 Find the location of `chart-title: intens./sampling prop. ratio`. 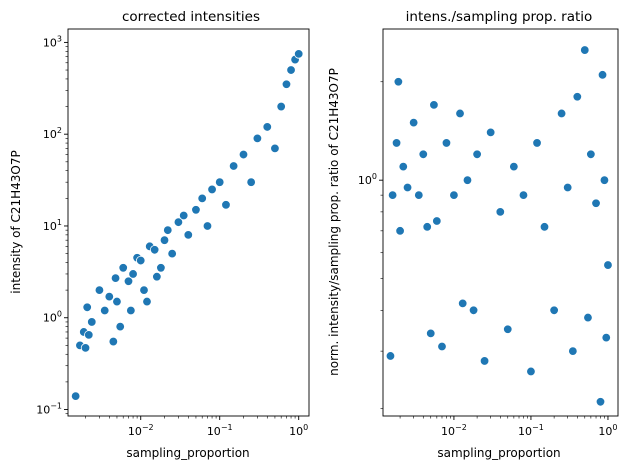

chart-title: intens./sampling prop. ratio is located at coordinates (499, 17).